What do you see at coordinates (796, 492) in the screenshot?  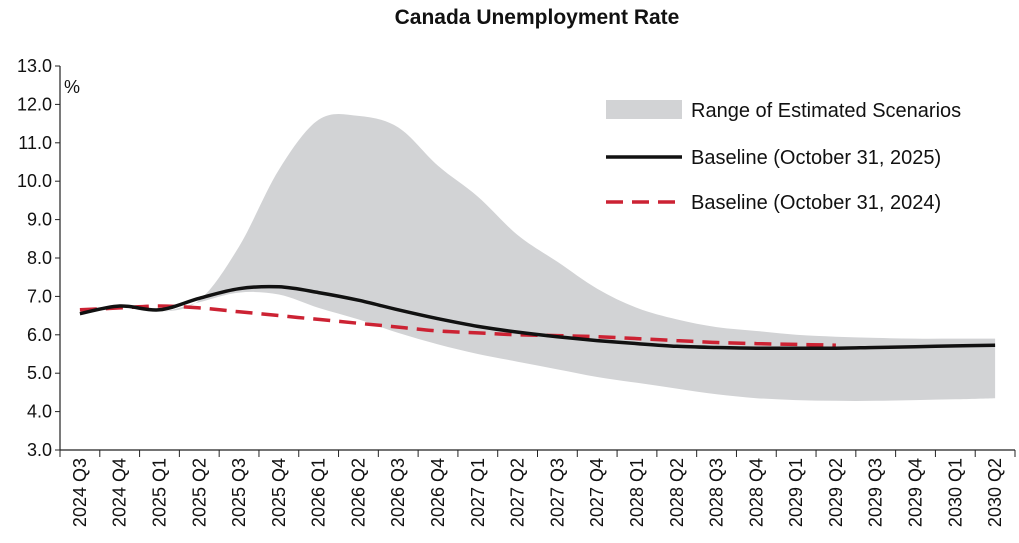 I see `x-tick-label: 2029 Q1` at bounding box center [796, 492].